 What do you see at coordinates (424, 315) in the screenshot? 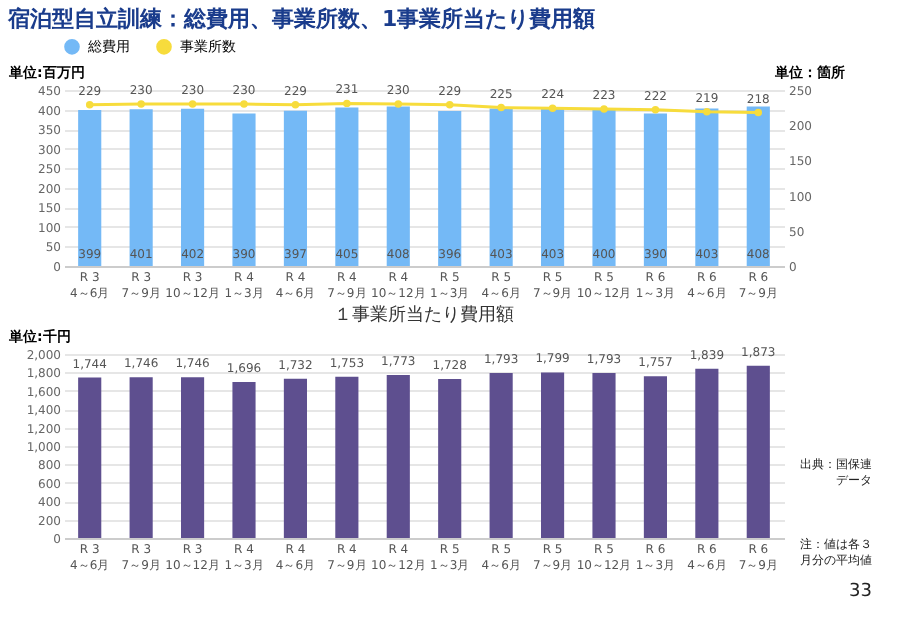
I see `chart-title: １事業所当たり費用額` at bounding box center [424, 315].